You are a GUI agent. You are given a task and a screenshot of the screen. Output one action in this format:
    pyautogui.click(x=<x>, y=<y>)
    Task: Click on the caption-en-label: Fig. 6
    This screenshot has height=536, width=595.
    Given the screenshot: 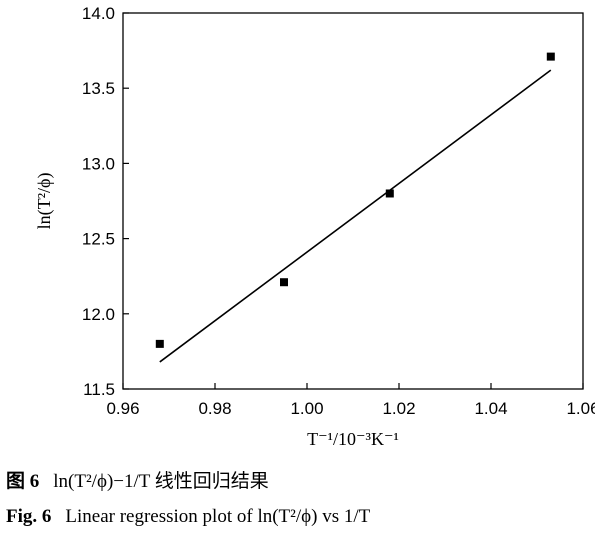 What is the action you would take?
    pyautogui.click(x=29, y=516)
    